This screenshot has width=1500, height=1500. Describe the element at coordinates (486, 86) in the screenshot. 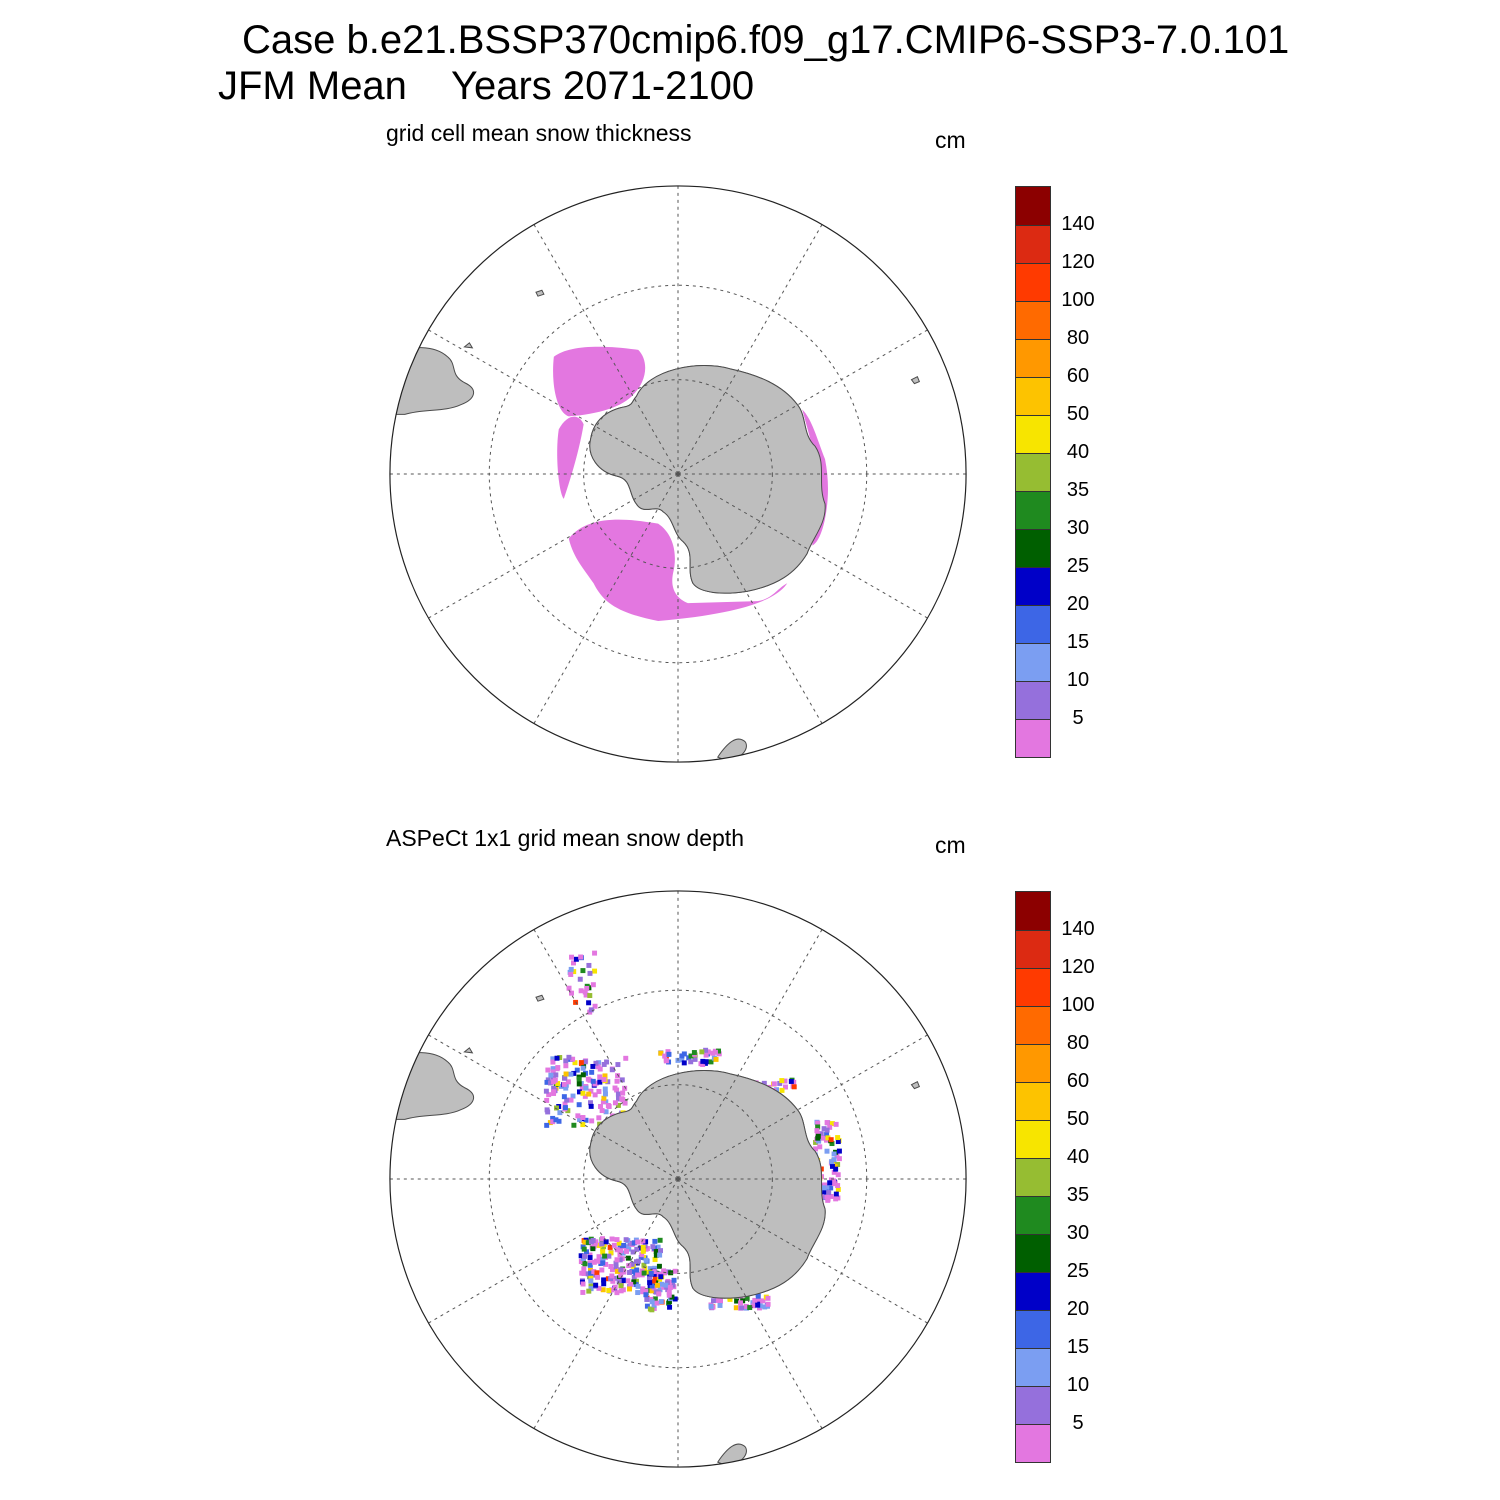

I see `season-years-title: JFM Mean Years 2071-2100` at that location.